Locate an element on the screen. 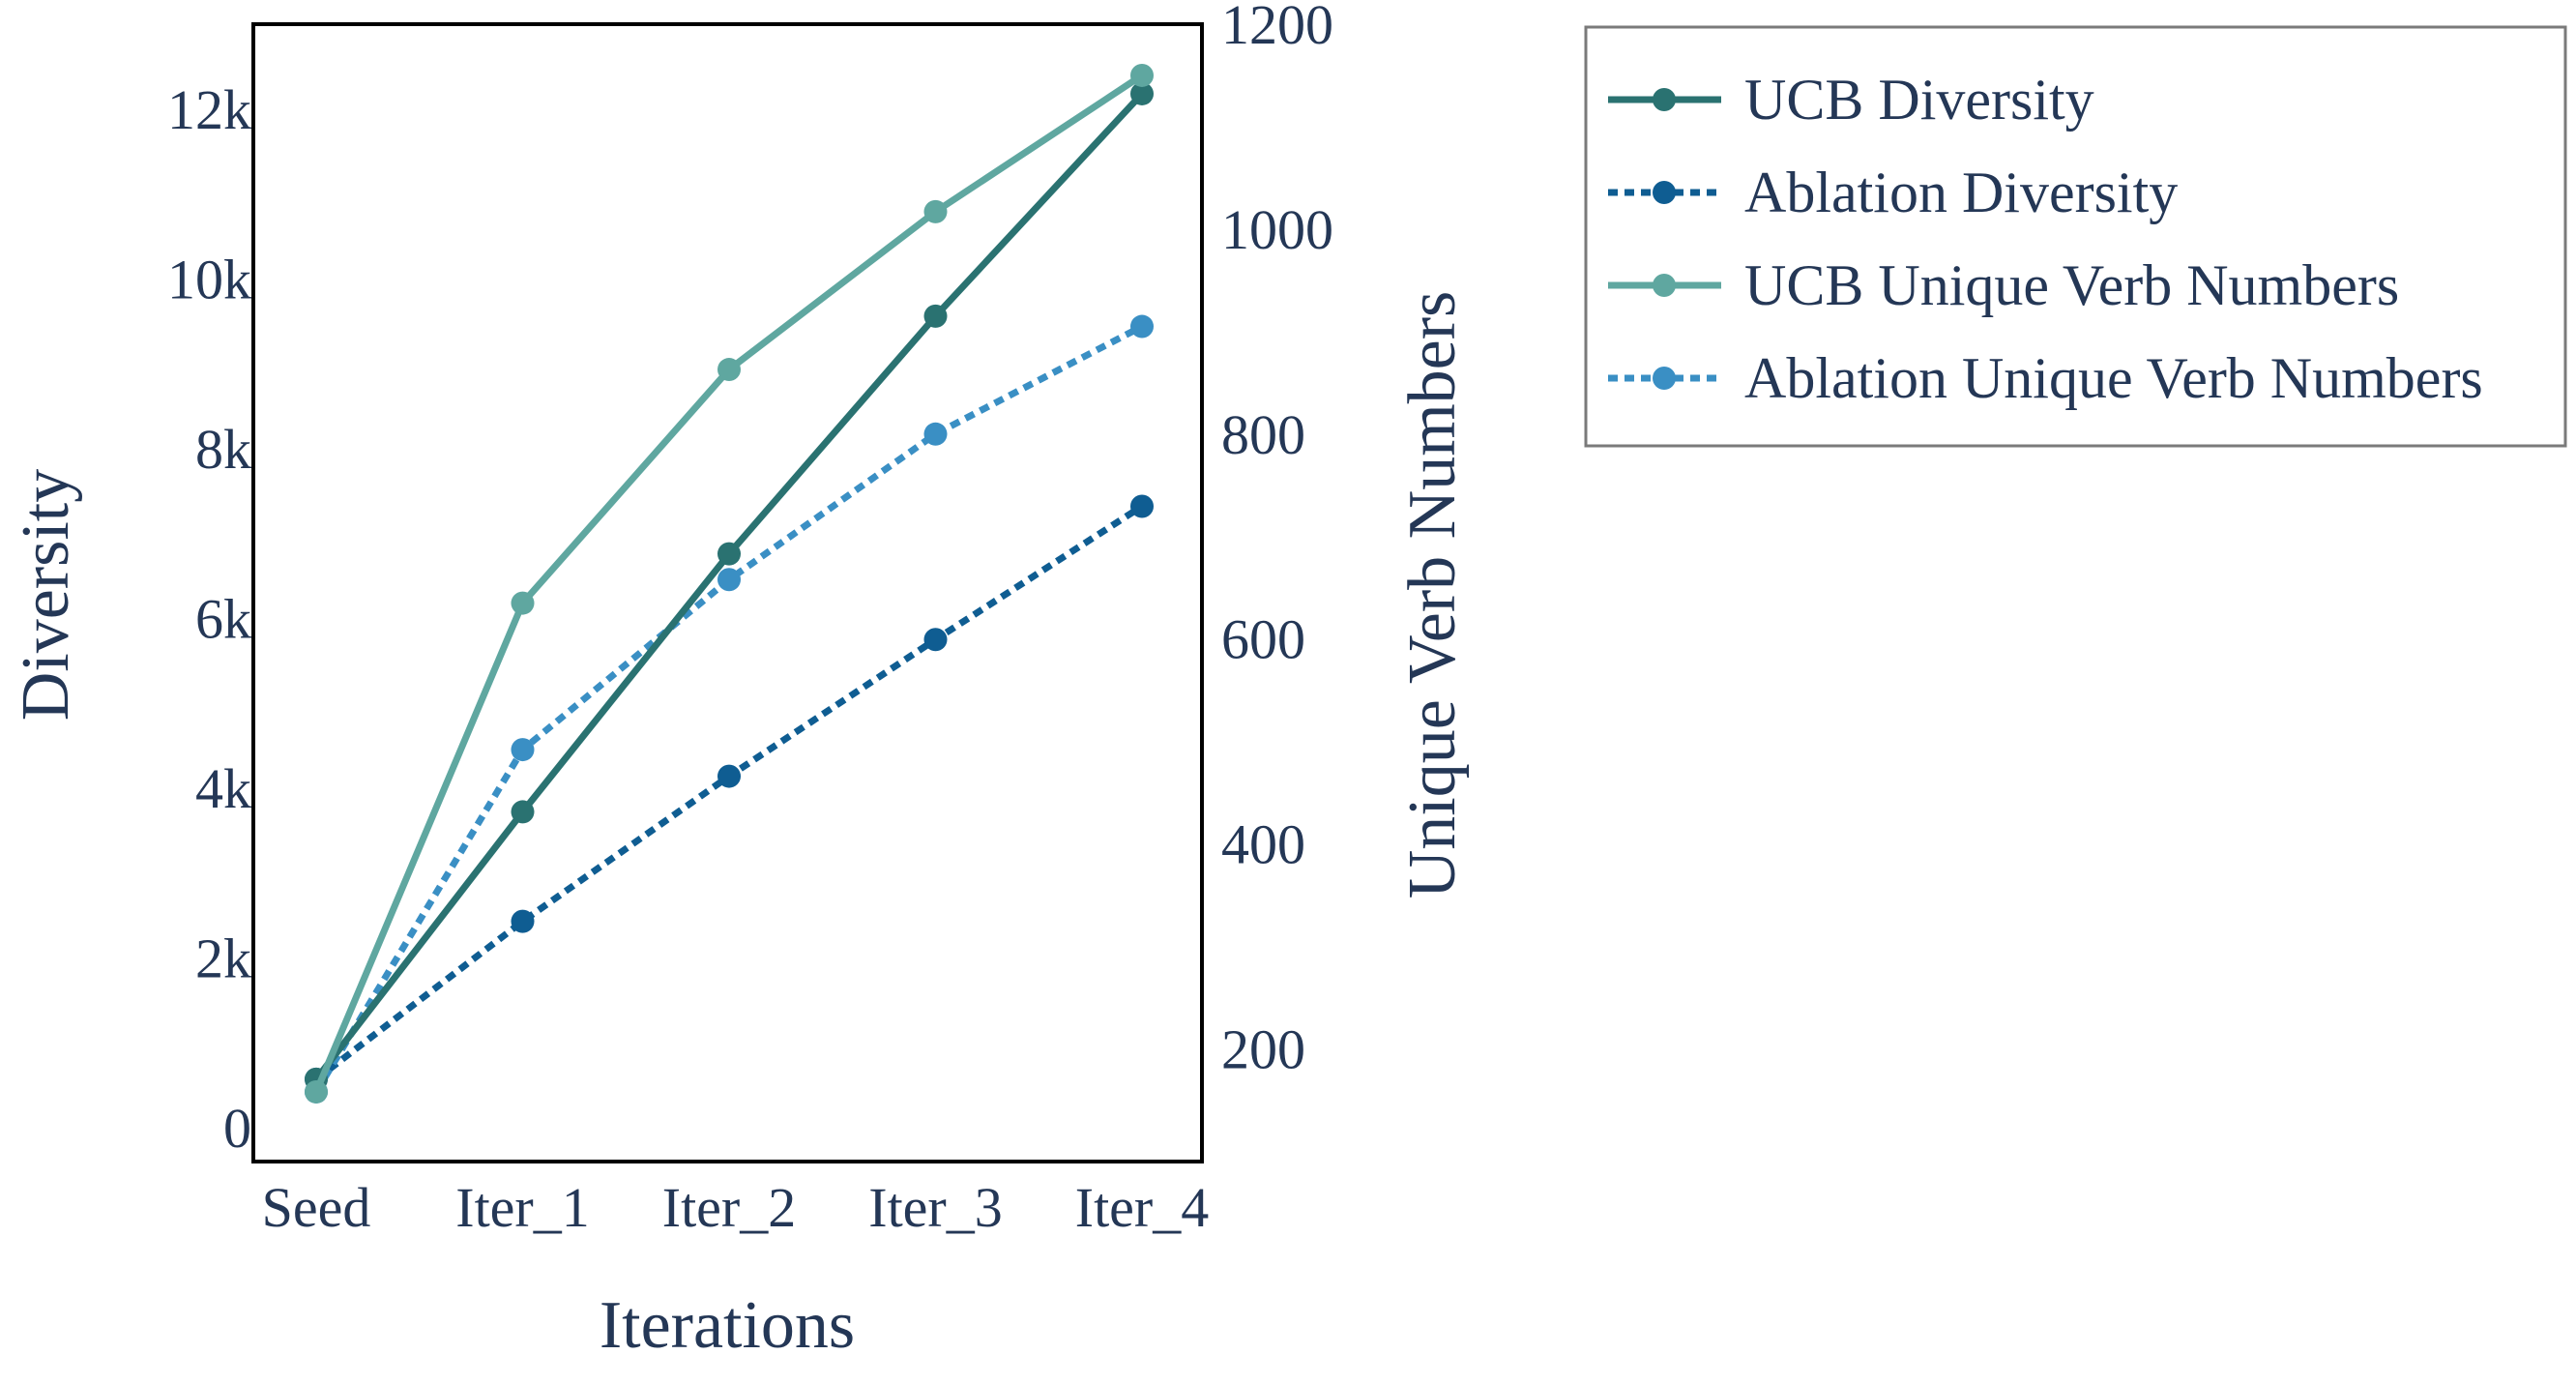 This screenshot has height=1384, width=2576. left-y-tick-label: 8k is located at coordinates (223, 449).